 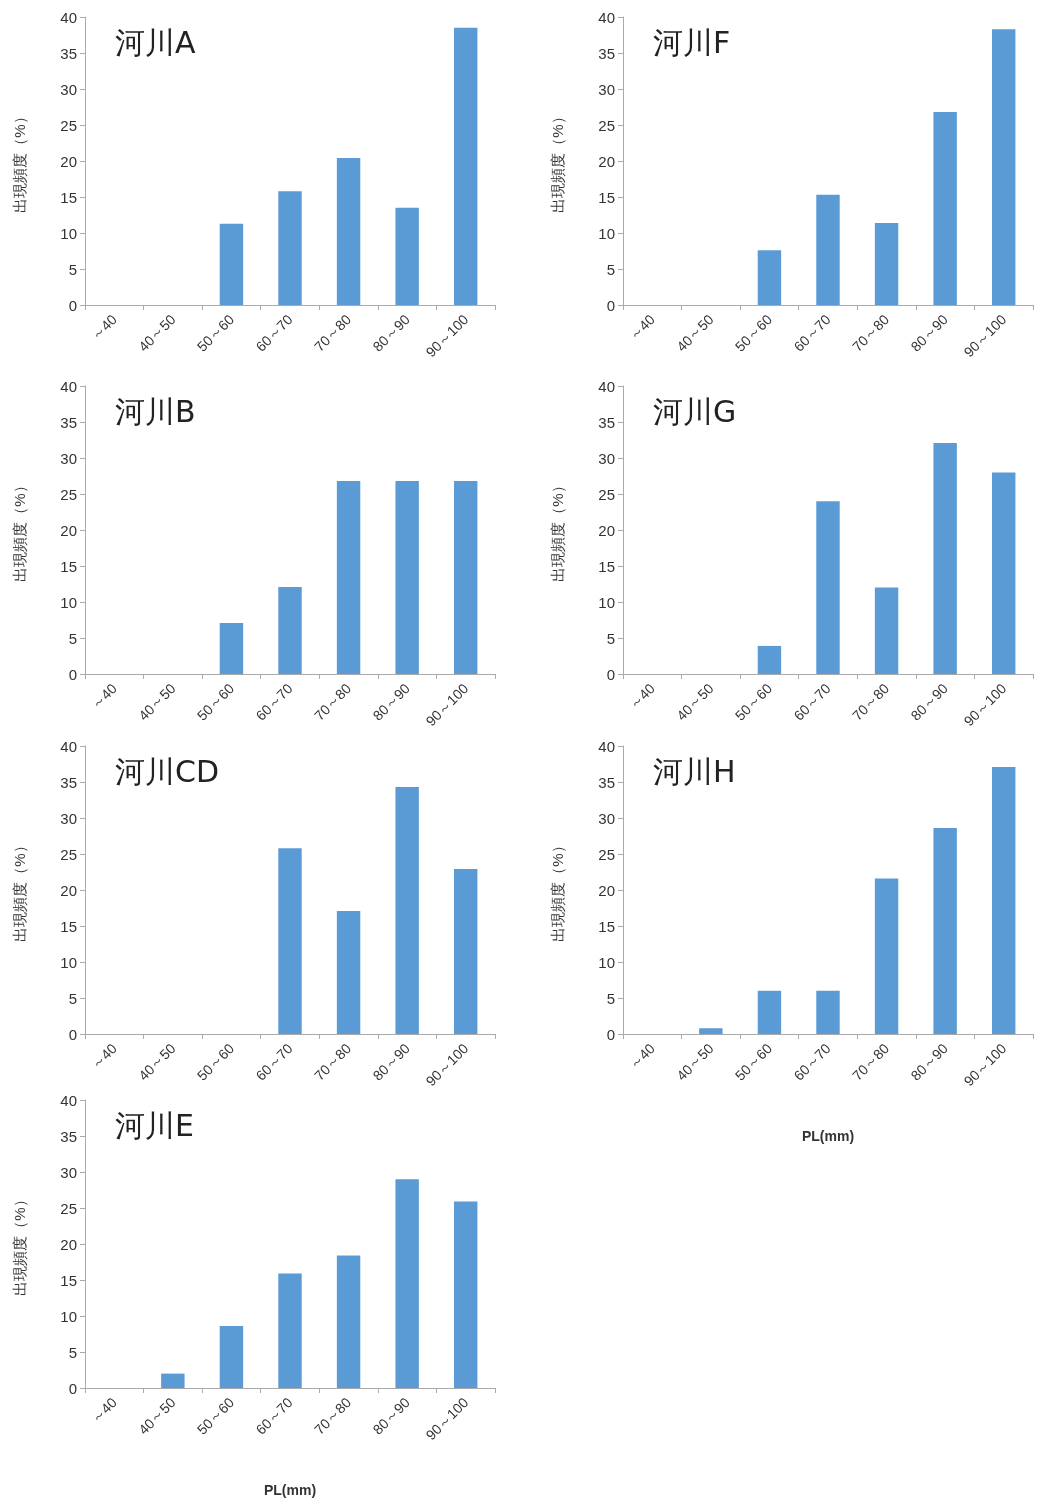 What do you see at coordinates (155, 42) in the screenshot?
I see `chart-title: 河川A` at bounding box center [155, 42].